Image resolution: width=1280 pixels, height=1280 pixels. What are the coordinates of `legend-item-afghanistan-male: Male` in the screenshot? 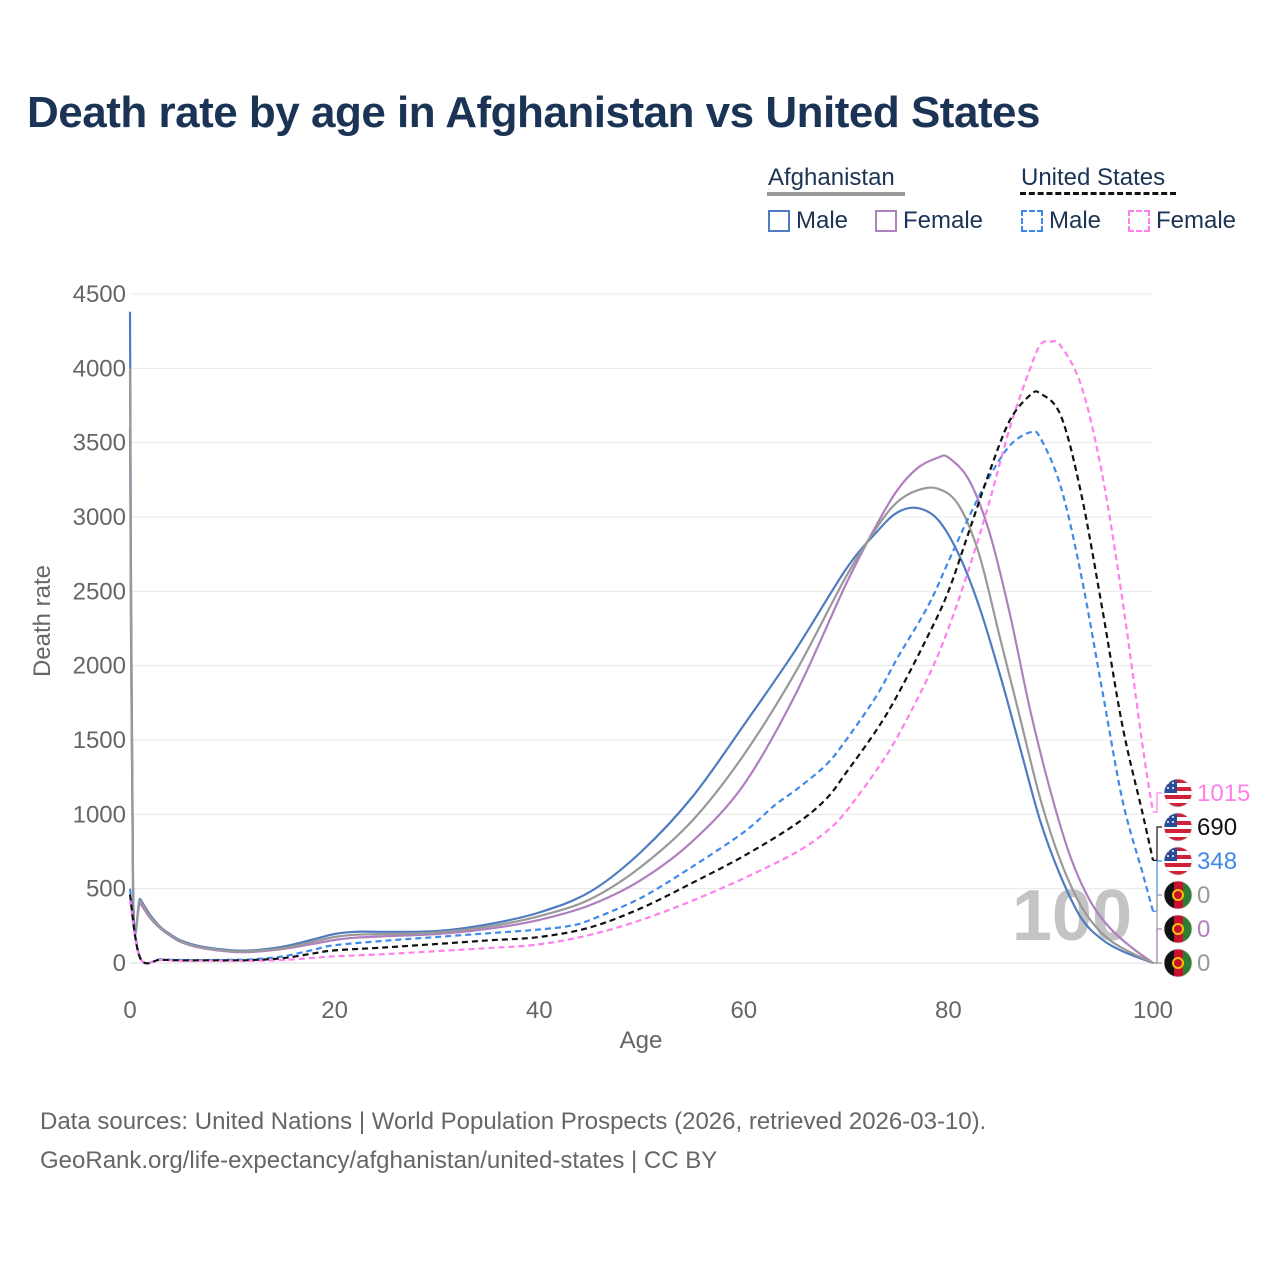 It's located at (808, 221).